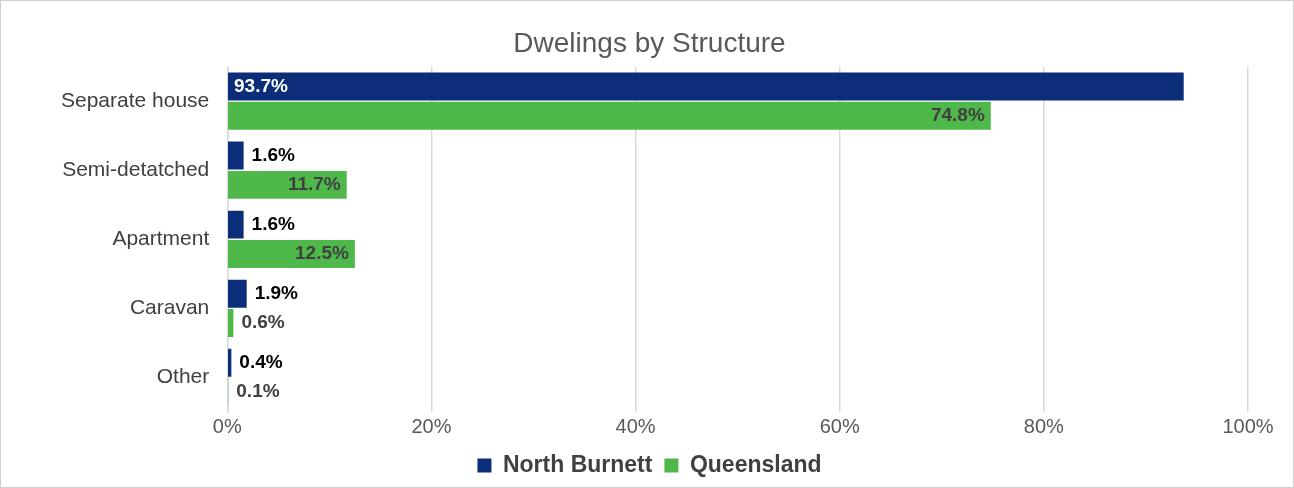 This screenshot has height=488, width=1294. I want to click on legend-label: Queensland, so click(755, 463).